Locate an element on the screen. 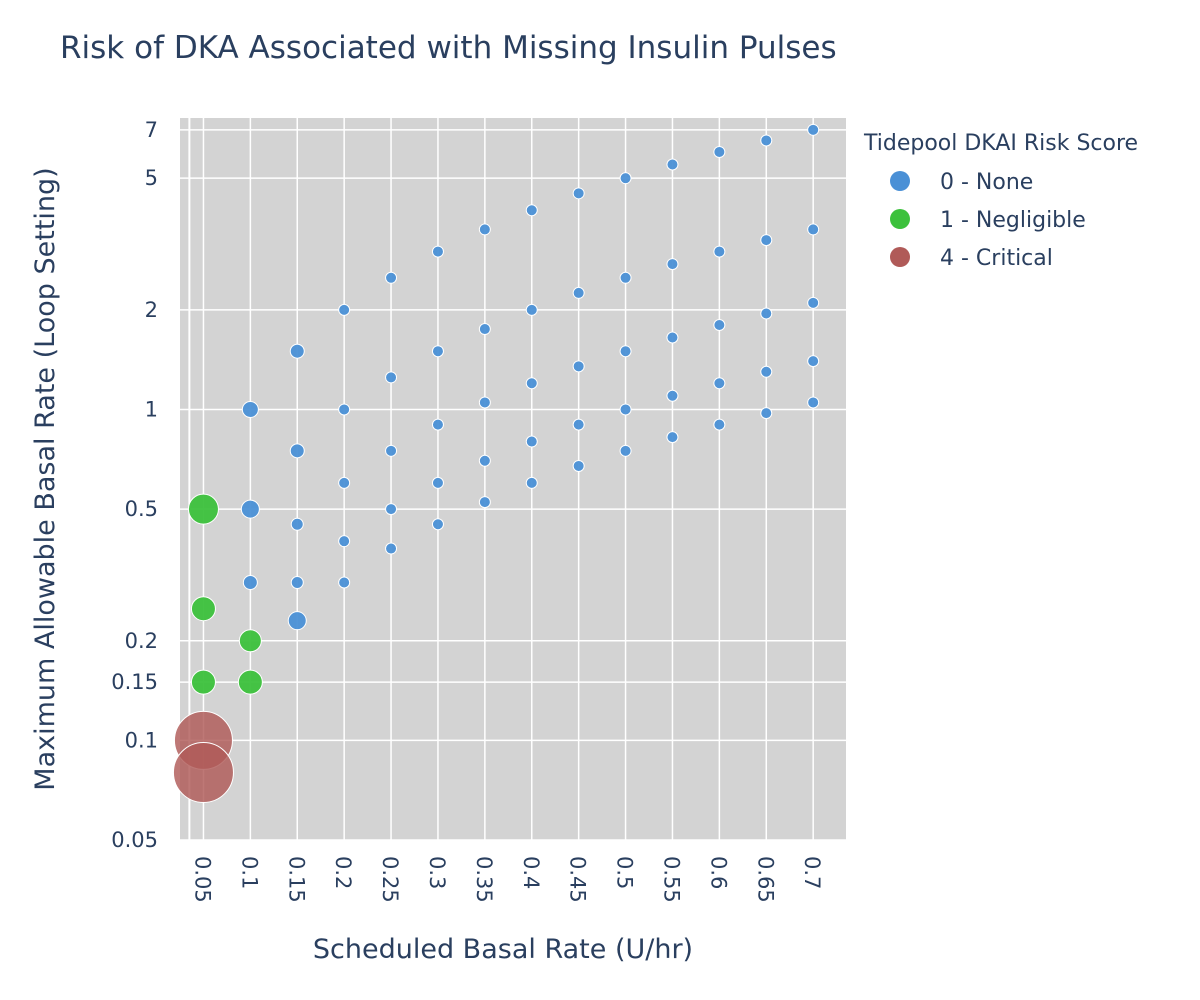  x-tick-label: 0.1 is located at coordinates (249, 872).